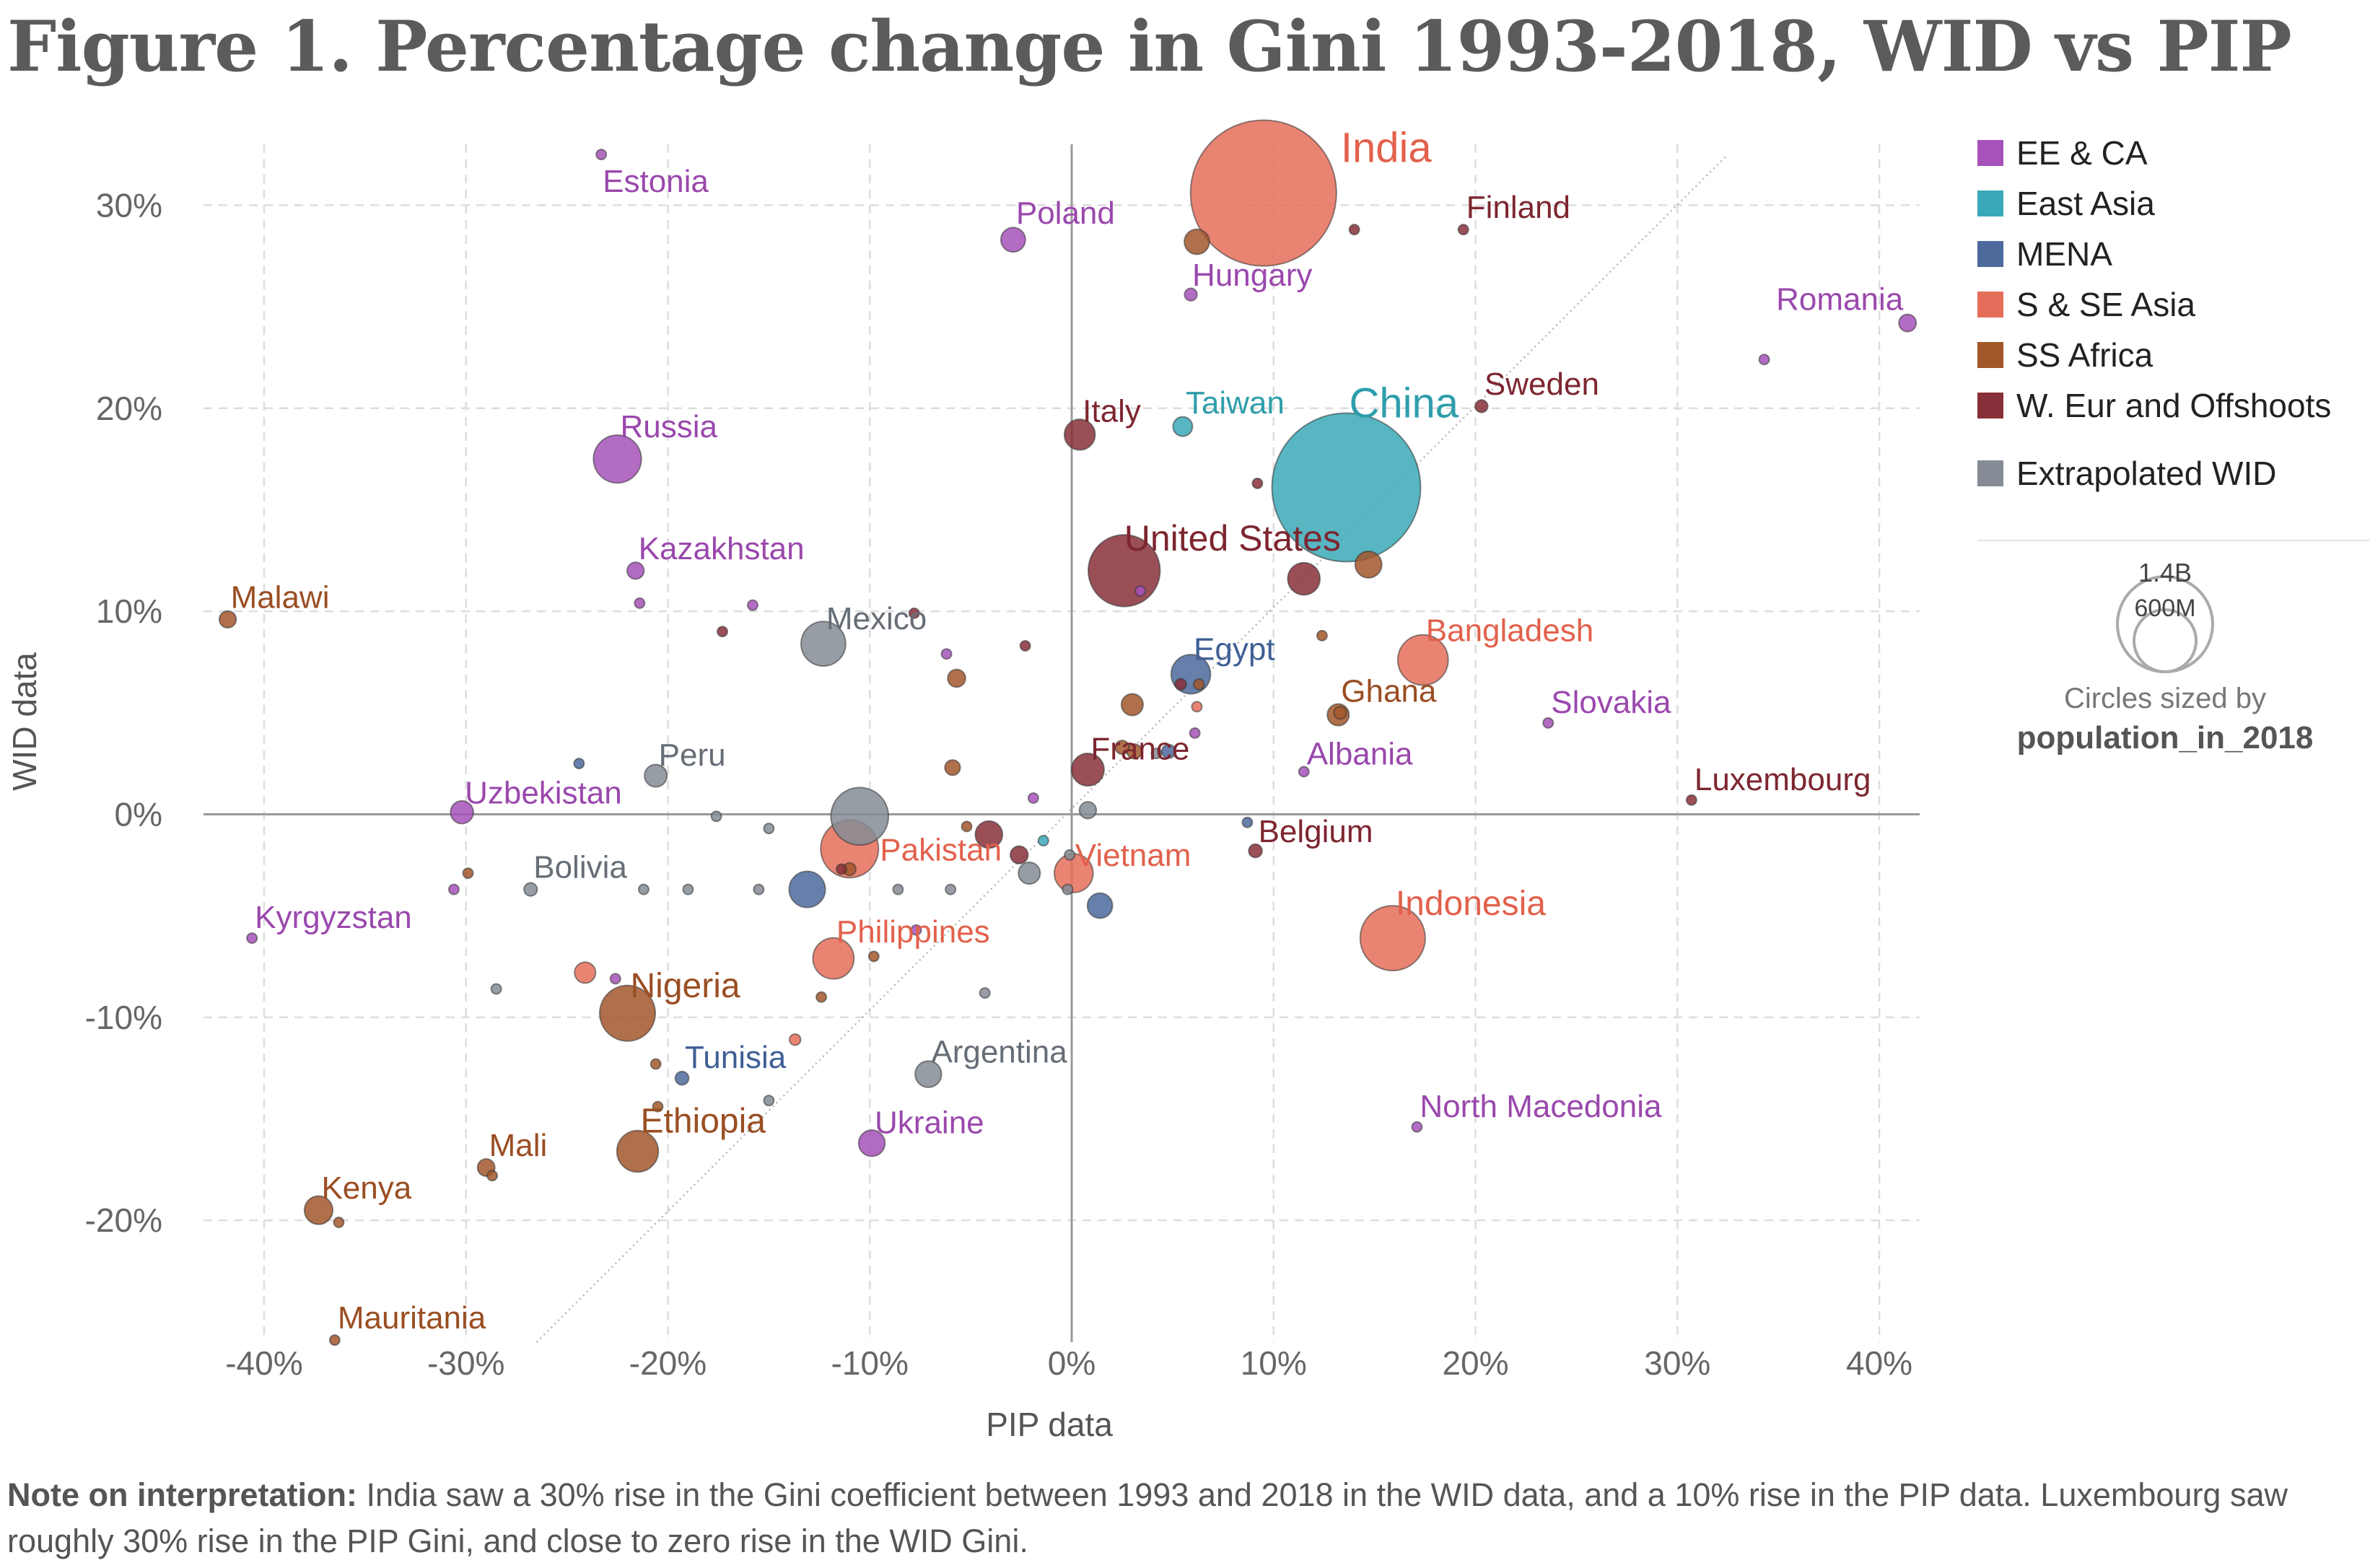 The width and height of the screenshot is (2370, 1568). What do you see at coordinates (2084, 355) in the screenshot?
I see `legend-label: SS Africa` at bounding box center [2084, 355].